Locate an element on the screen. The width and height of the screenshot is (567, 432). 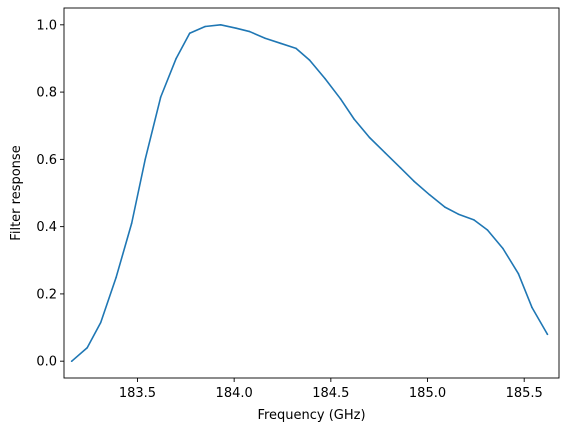
x-axis-ticks: 183.5 184.0 184.5 185.0 185.5 is located at coordinates (331, 389).